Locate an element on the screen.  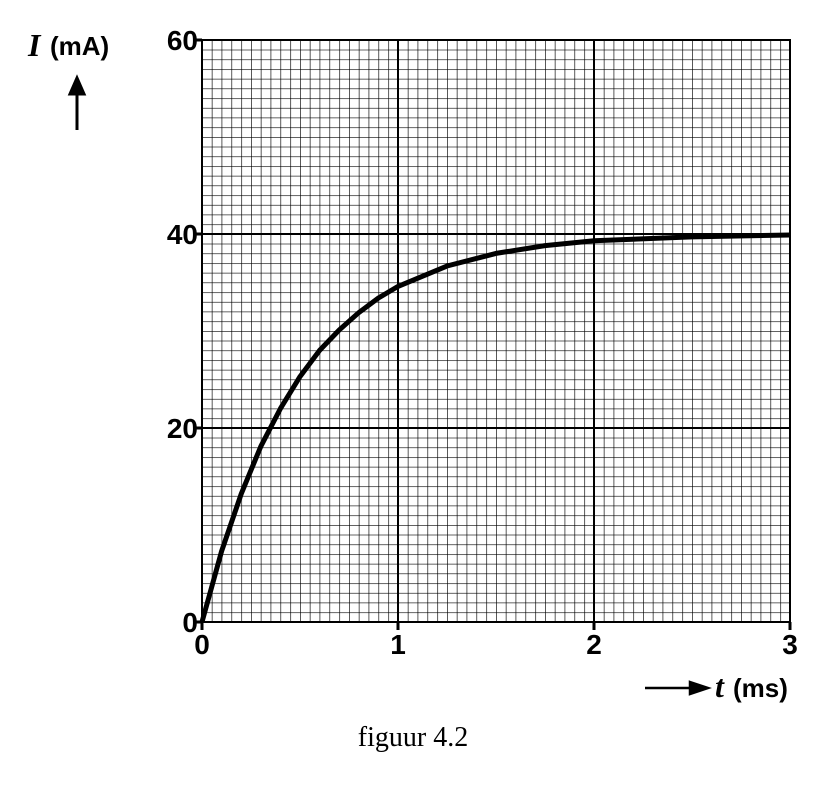
y-axis-unit: (mA) is located at coordinates (79, 46).